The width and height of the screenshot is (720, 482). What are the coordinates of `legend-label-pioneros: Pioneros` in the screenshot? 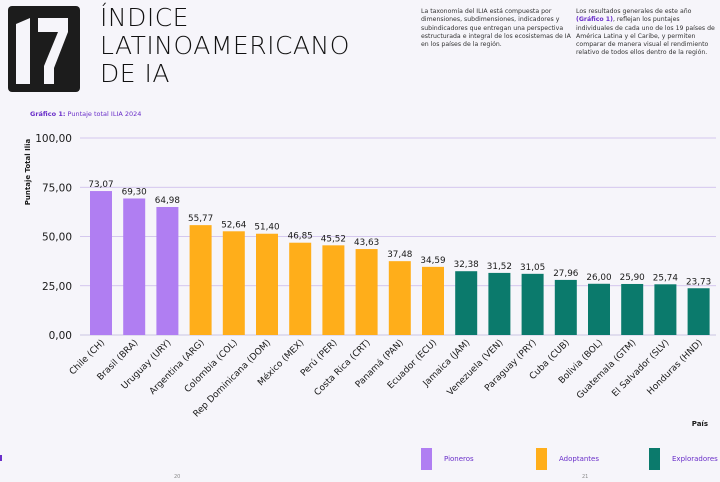 It's located at (459, 459).